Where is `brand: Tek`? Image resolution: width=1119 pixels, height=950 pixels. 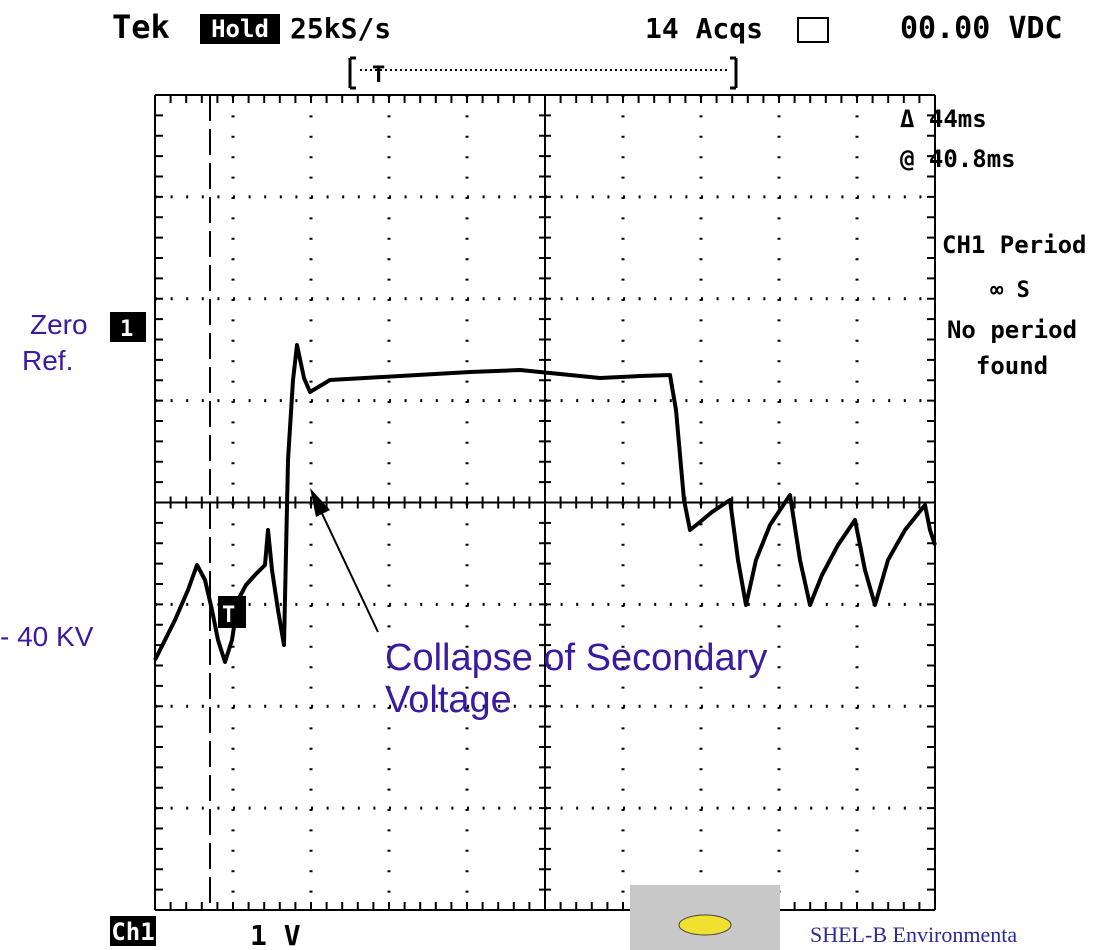
brand: Tek is located at coordinates (141, 27).